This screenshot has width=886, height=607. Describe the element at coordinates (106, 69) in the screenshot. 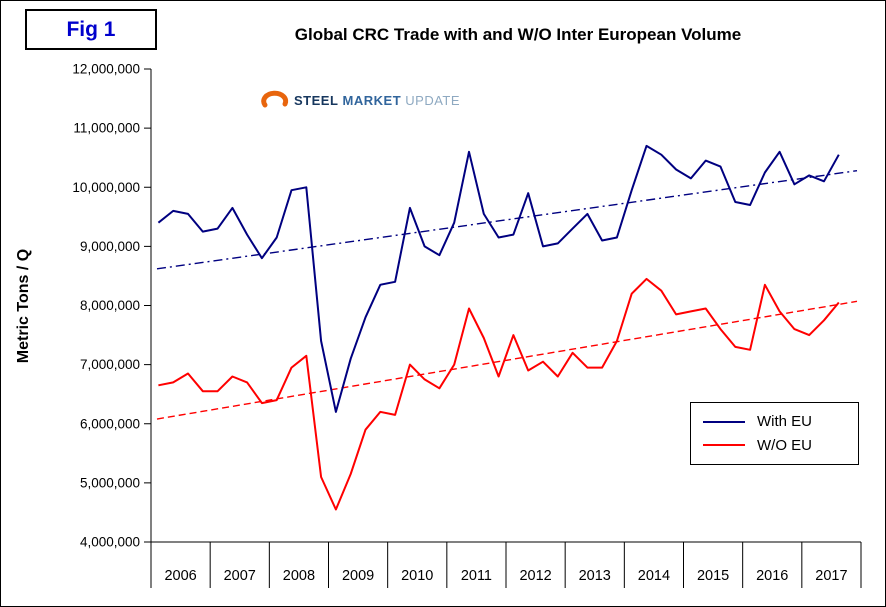

I see `svg-text: 12,000,000` at that location.